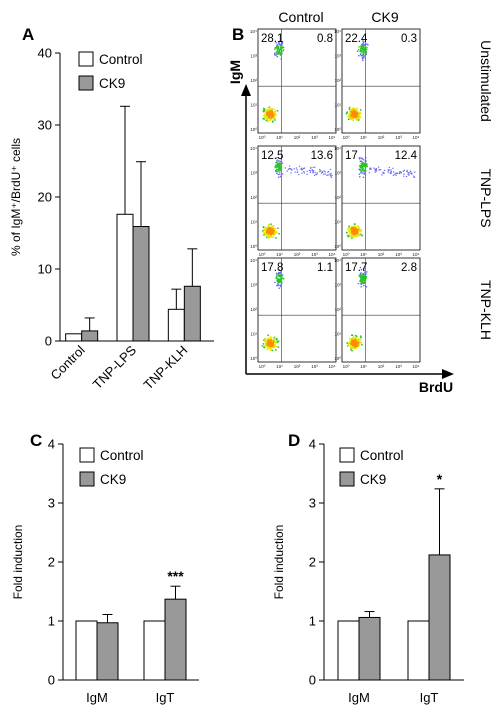  What do you see at coordinates (74, 337) in the screenshot?
I see `bar-control-control` at bounding box center [74, 337].